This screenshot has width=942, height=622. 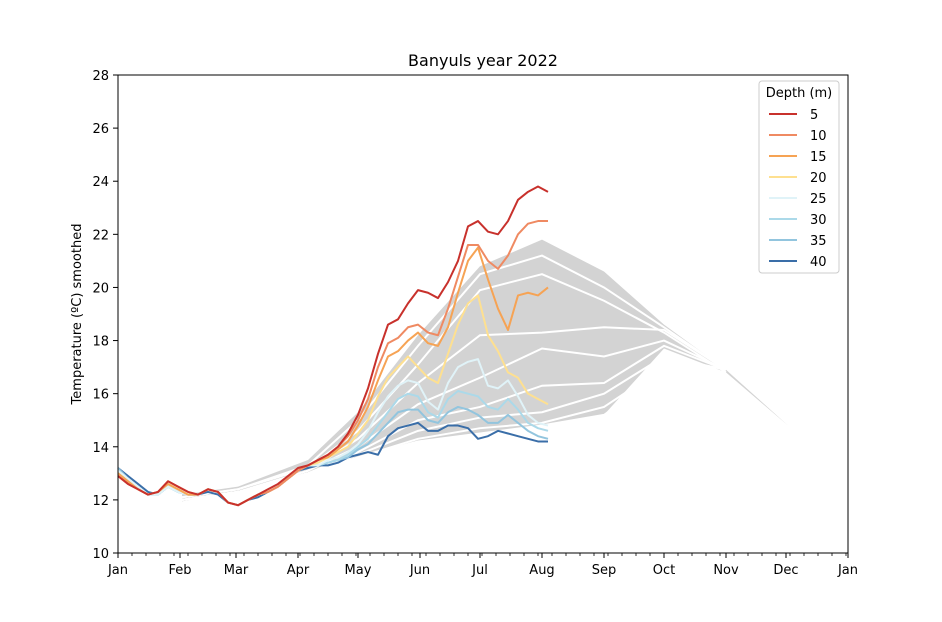 What do you see at coordinates (818, 199) in the screenshot?
I see `legend-label-25m: 25` at bounding box center [818, 199].